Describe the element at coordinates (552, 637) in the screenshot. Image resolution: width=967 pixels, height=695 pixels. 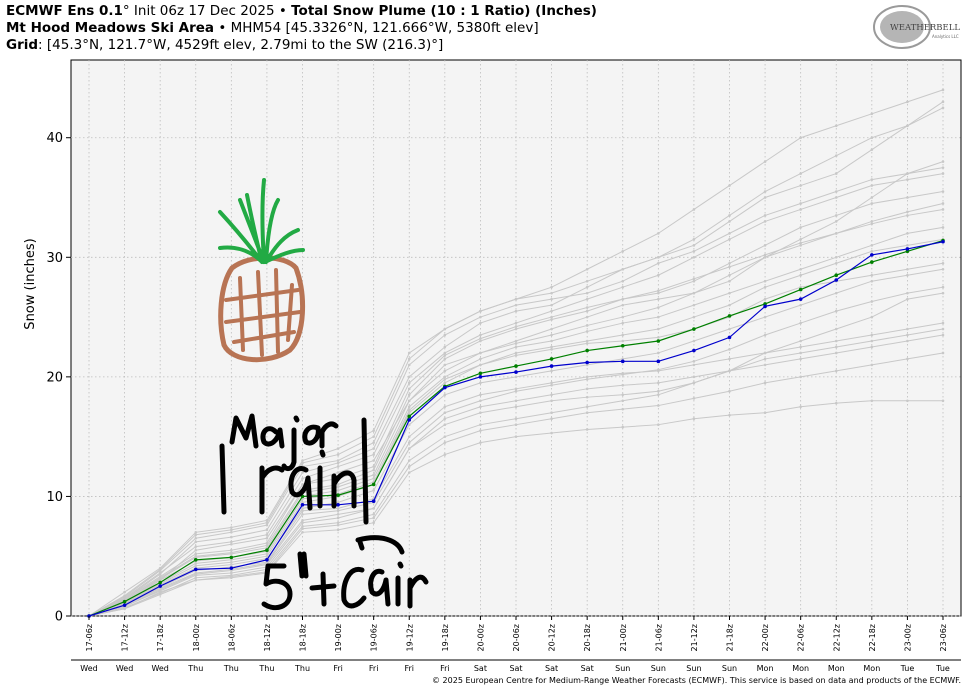
I see `x-tick-label: 20-12z` at that location.